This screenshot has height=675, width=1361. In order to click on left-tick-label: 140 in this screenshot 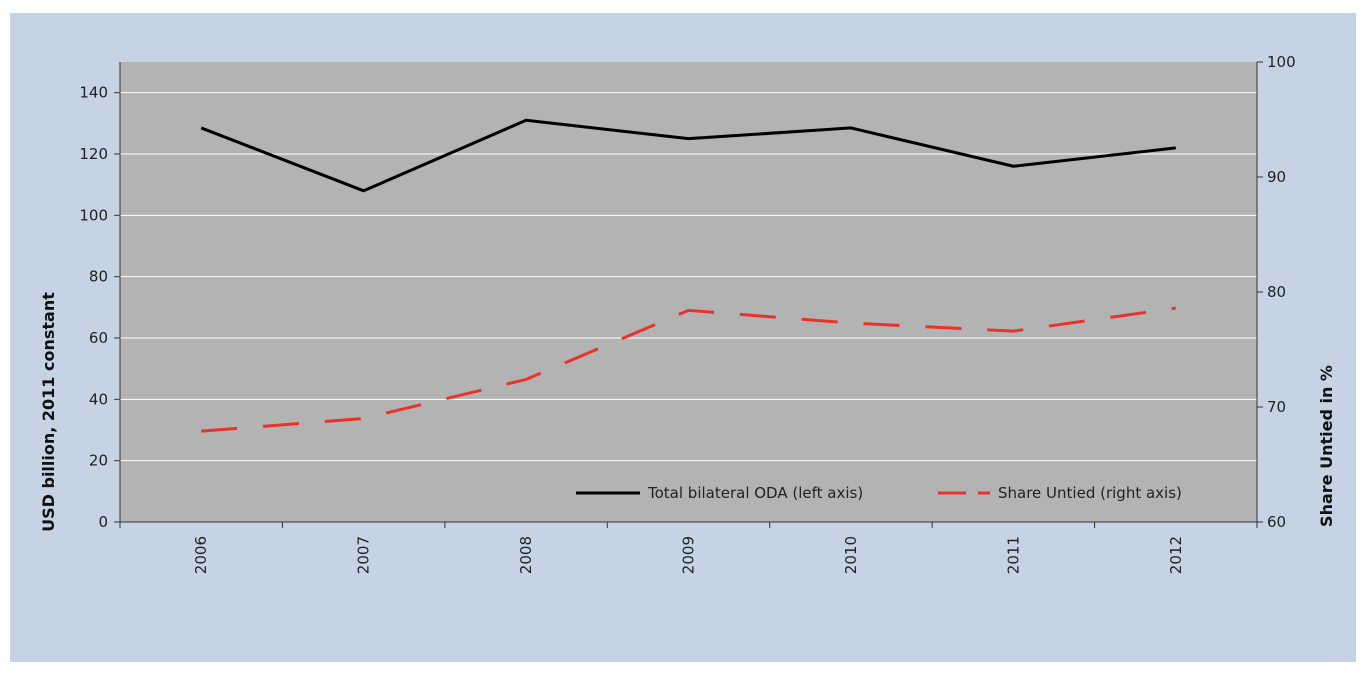, I will do `click(93, 93)`.